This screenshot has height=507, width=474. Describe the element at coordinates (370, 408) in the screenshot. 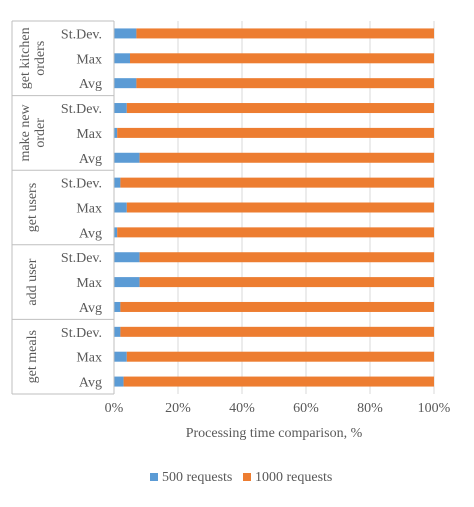

I see `x-tick-label: 80%` at that location.